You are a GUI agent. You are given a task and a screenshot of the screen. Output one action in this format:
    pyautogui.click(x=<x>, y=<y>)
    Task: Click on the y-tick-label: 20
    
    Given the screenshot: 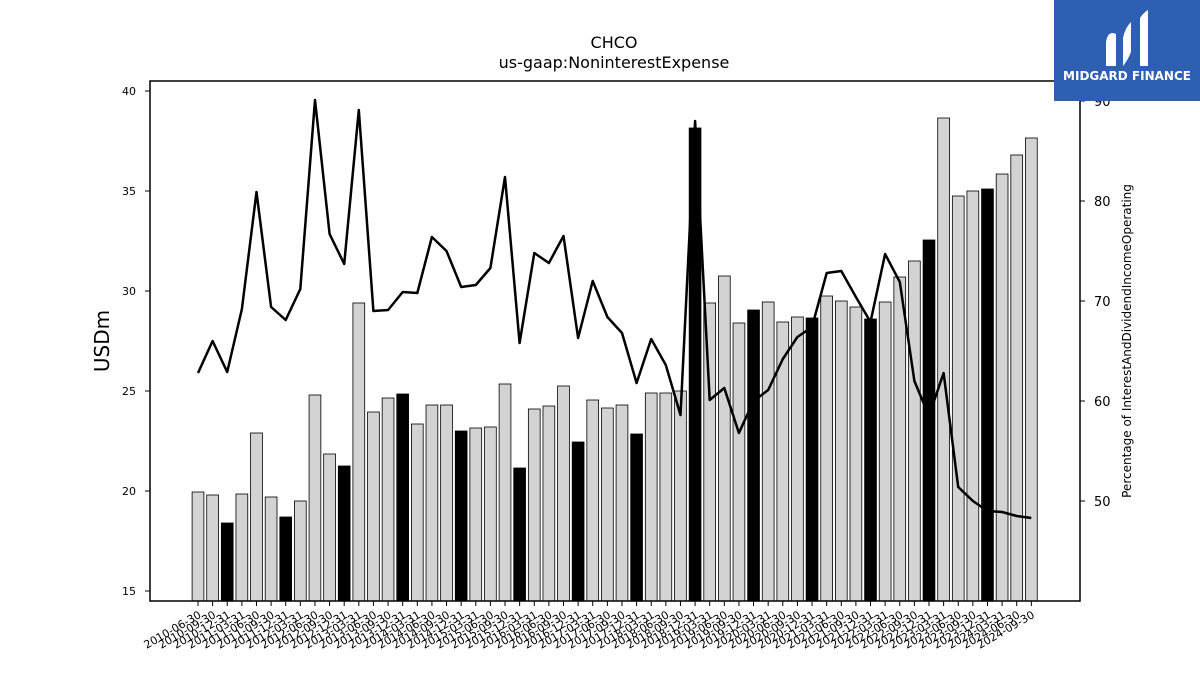 What is the action you would take?
    pyautogui.click(x=129, y=491)
    